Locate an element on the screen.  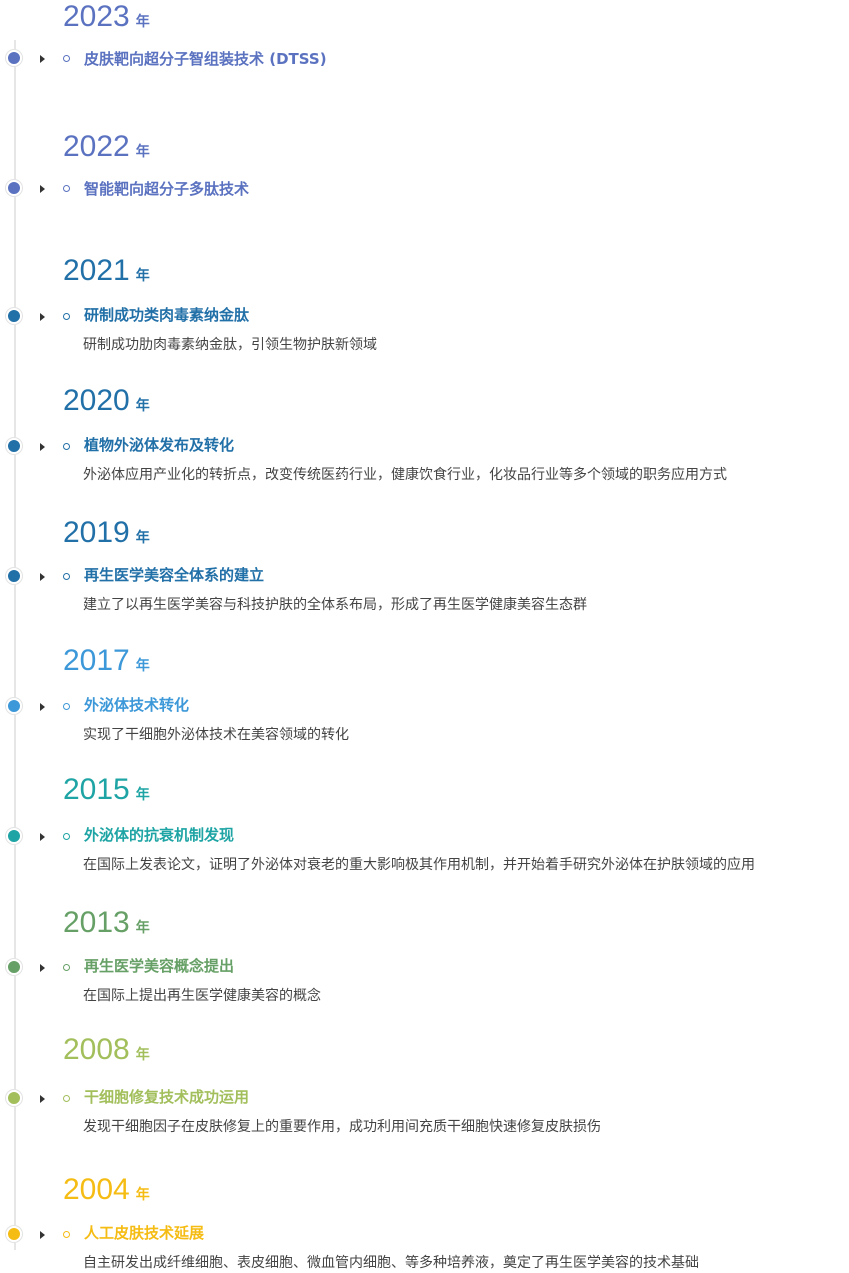
milestone-title: 植物外泌体发布及转化 is located at coordinates (159, 445).